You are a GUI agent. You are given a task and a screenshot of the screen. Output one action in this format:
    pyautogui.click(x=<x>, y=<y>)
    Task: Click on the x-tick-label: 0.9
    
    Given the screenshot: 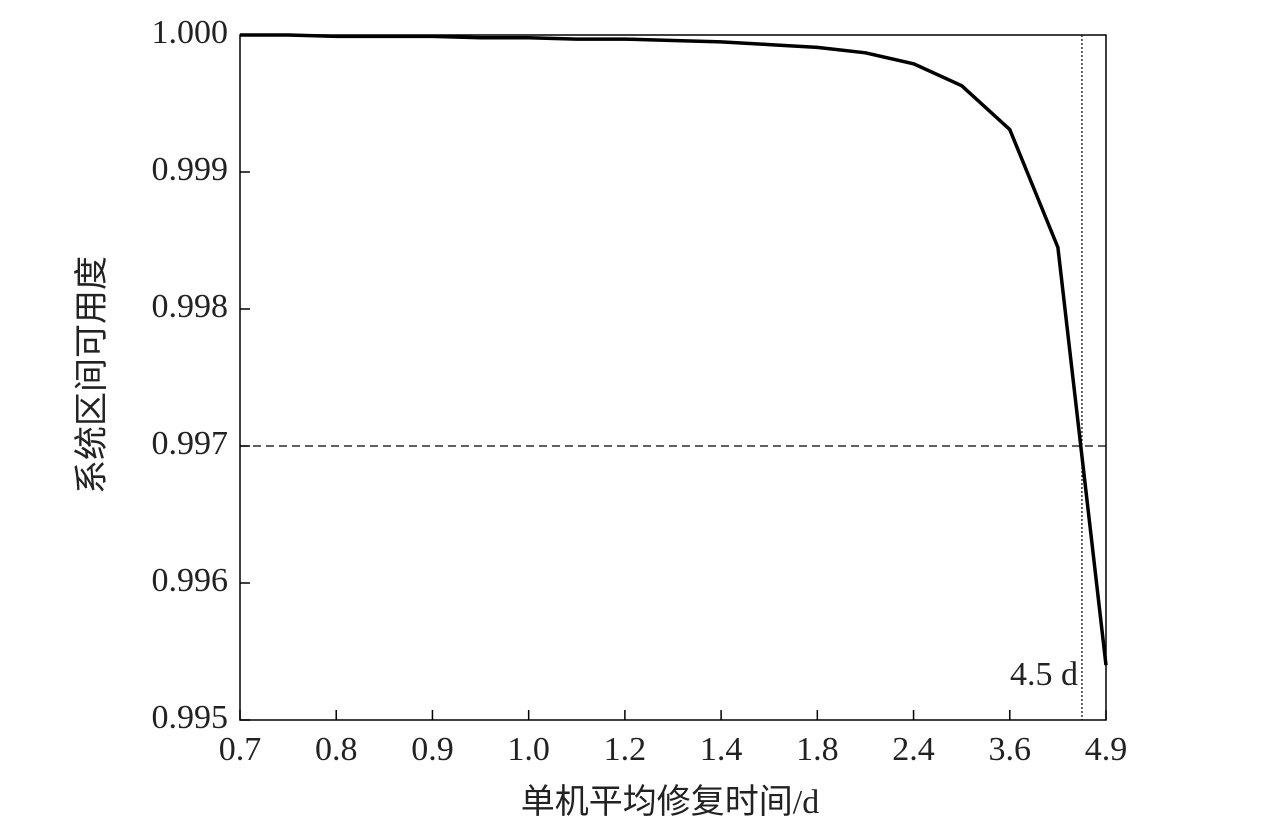 What is the action you would take?
    pyautogui.click(x=432, y=749)
    